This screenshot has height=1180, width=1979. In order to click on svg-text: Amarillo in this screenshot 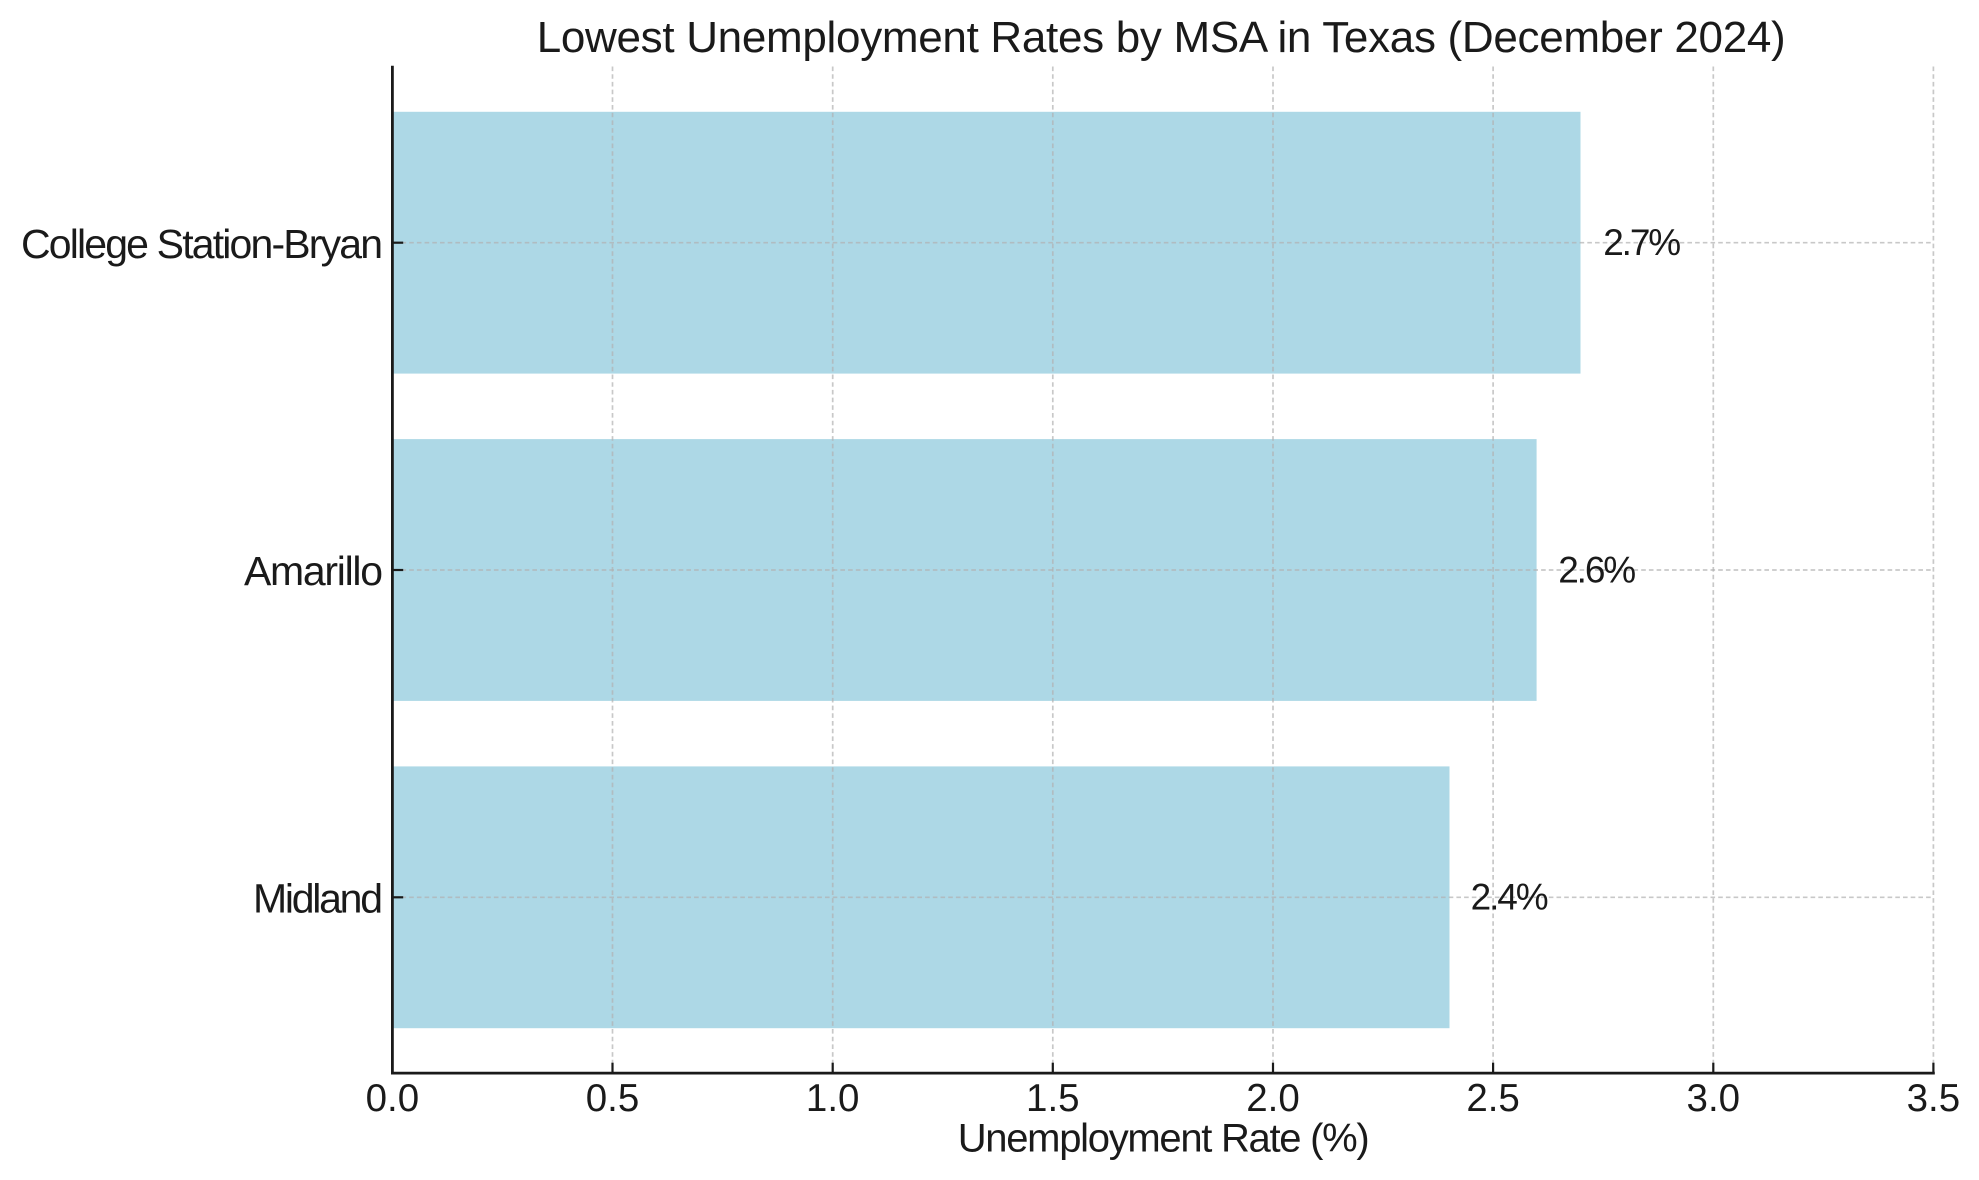, I will do `click(313, 571)`.